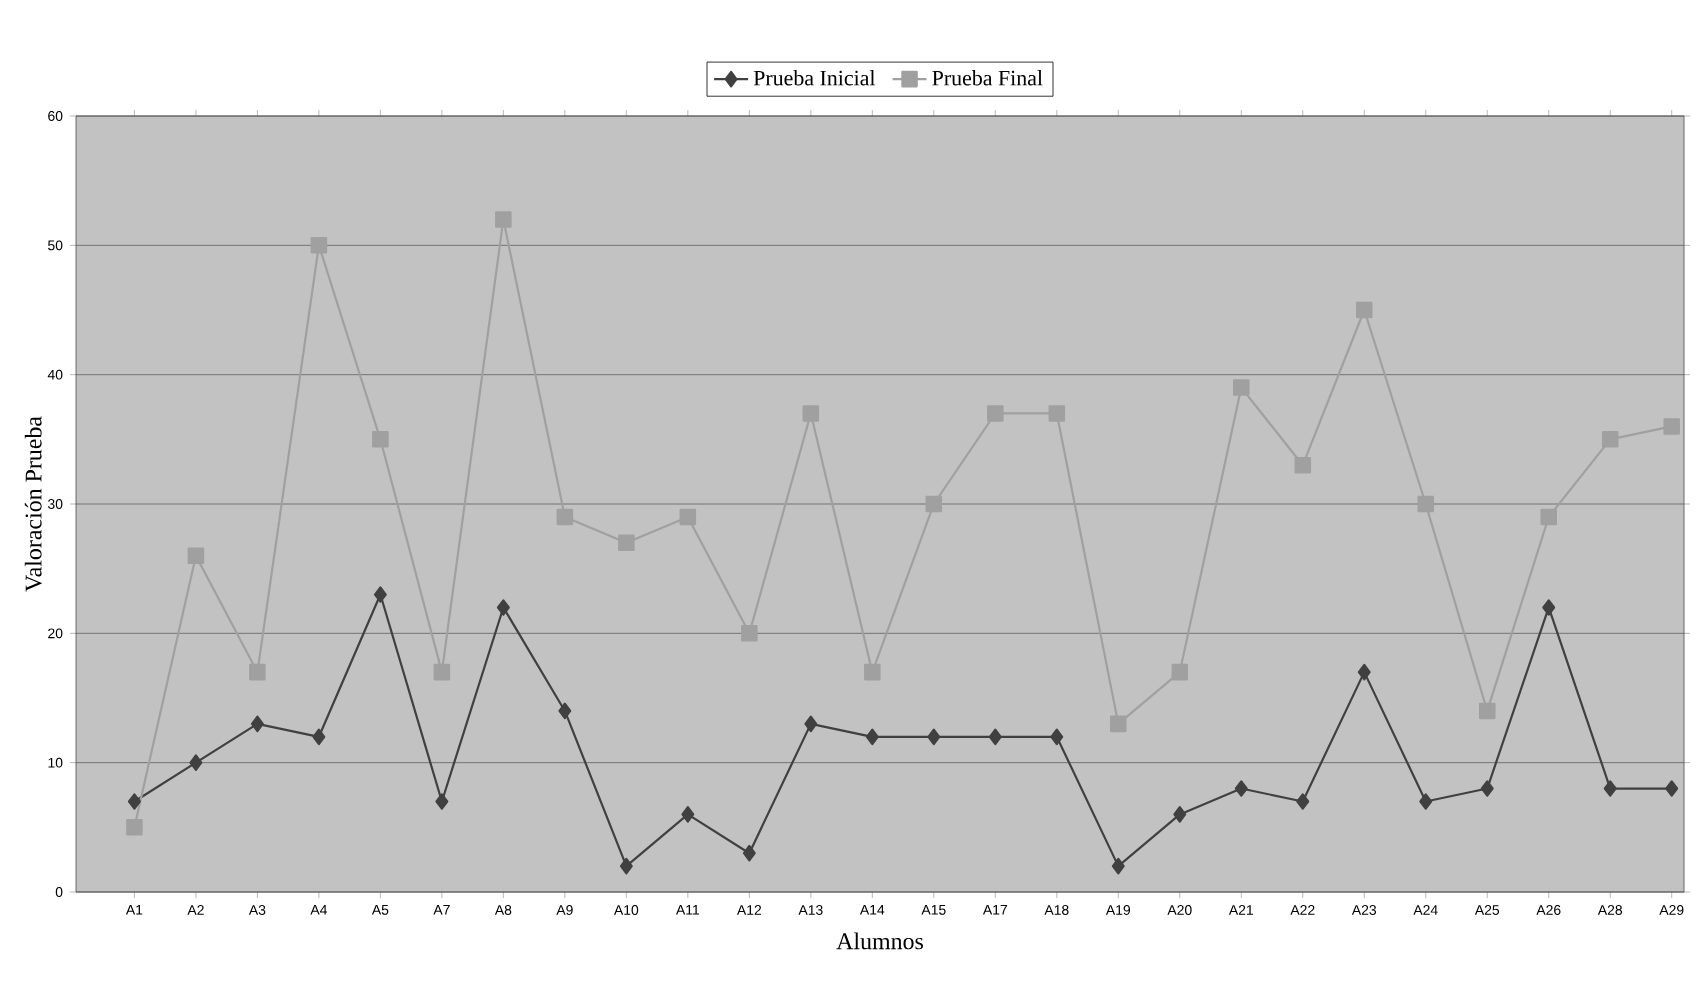 The height and width of the screenshot is (988, 1704). Describe the element at coordinates (33, 504) in the screenshot. I see `y-axis-title: Valoración Prueba` at that location.